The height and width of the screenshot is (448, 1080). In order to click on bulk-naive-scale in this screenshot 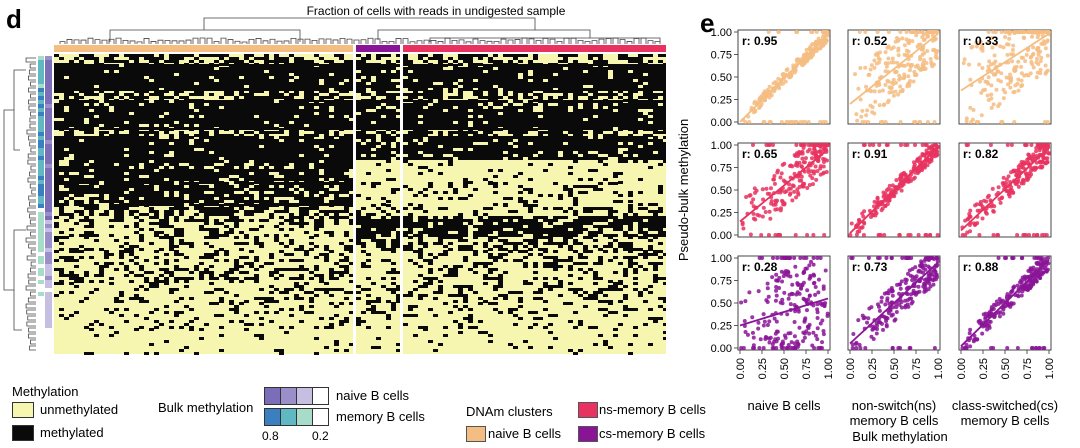, I will do `click(296, 396)`.